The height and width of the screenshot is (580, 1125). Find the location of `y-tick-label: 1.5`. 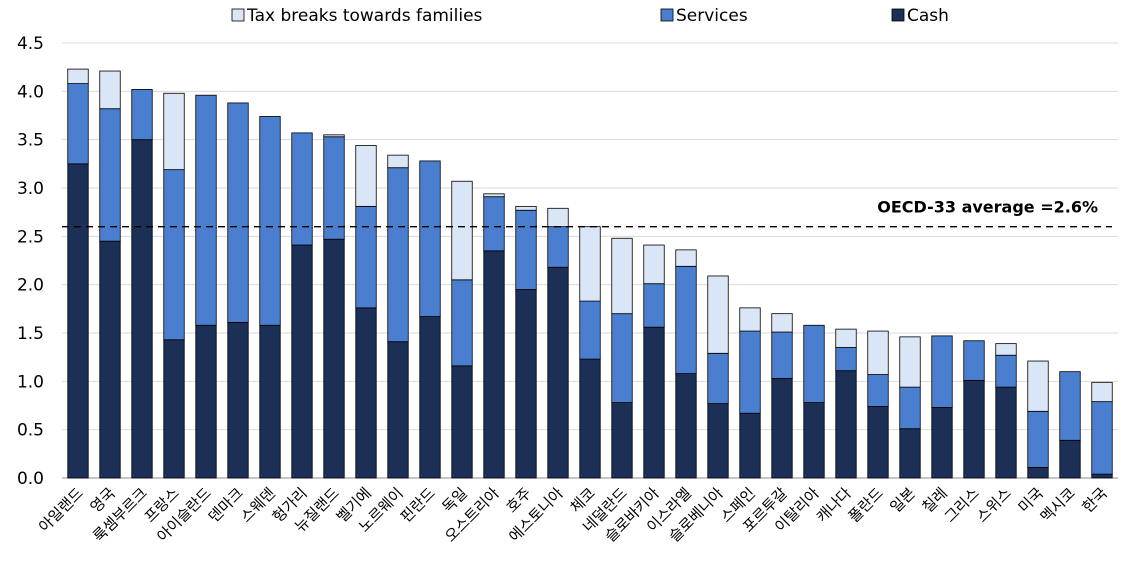

y-tick-label: 1.5 is located at coordinates (30, 334).